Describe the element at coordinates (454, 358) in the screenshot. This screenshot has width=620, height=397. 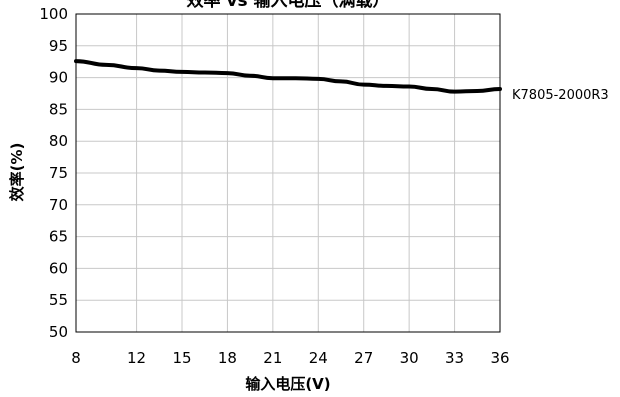
I see `x-tick-label: 33` at that location.